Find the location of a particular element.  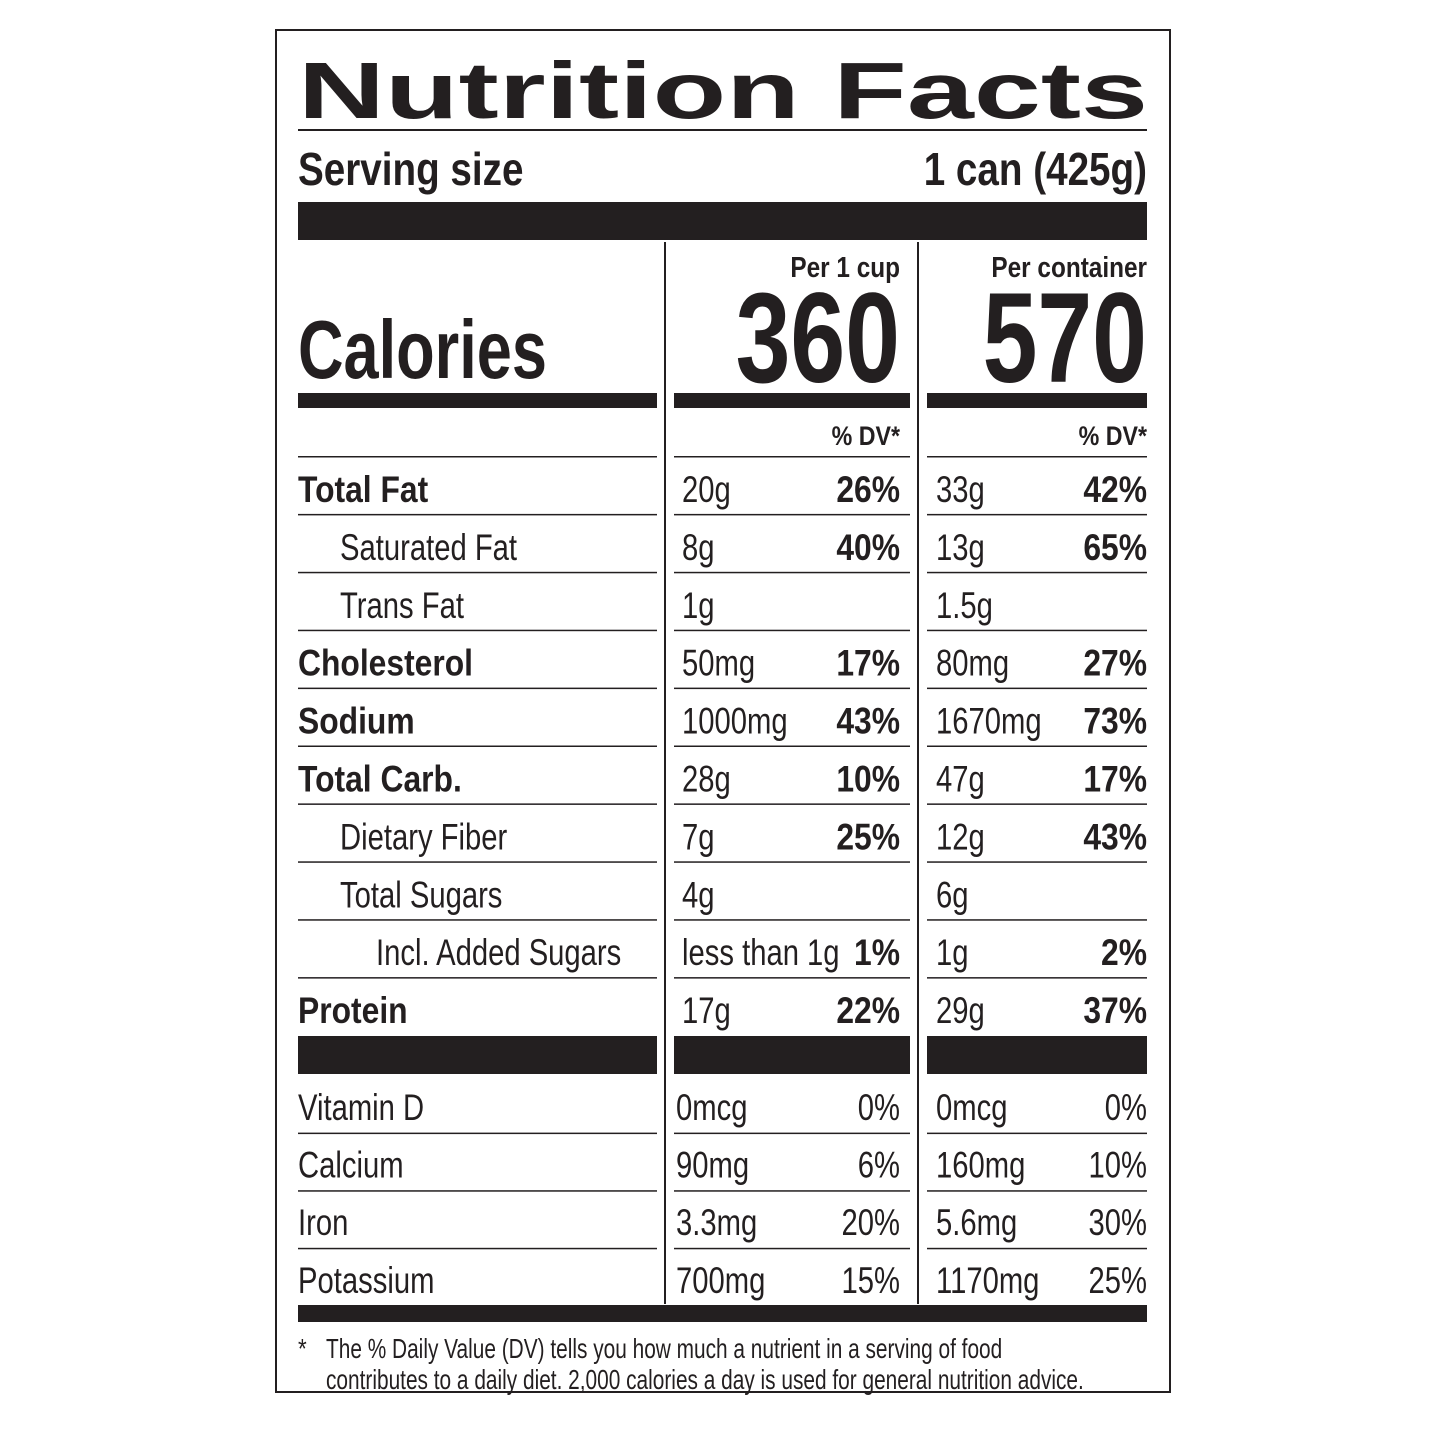

vitamin-amount: 700mg is located at coordinates (720, 1281).